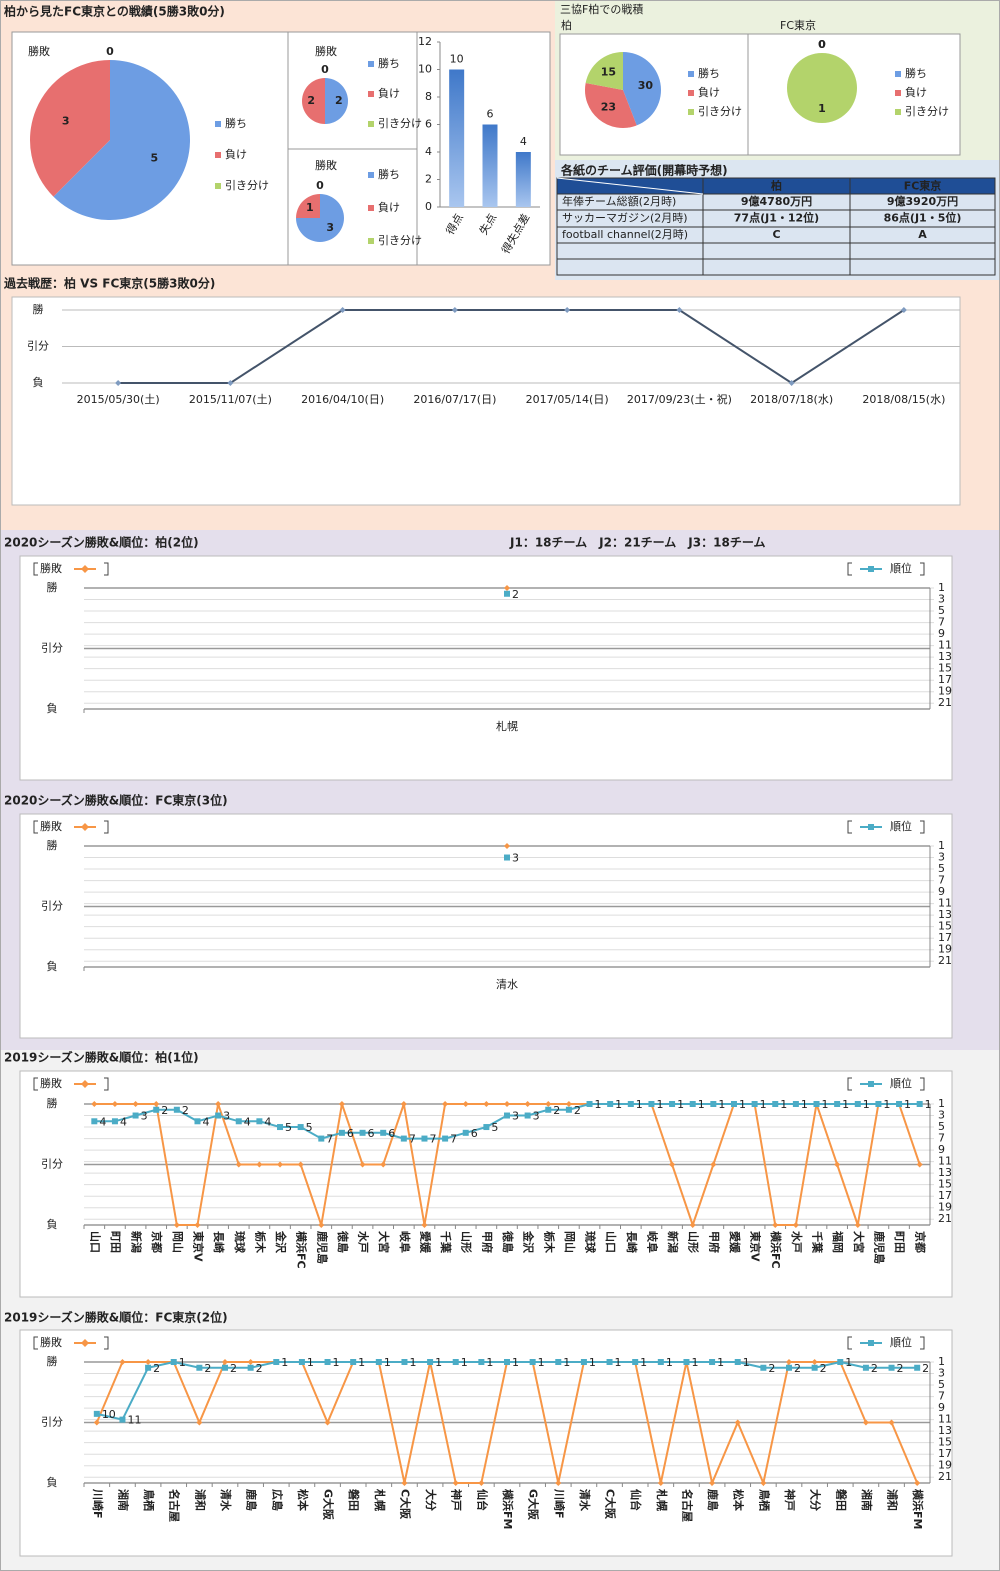 The height and width of the screenshot is (1571, 1000). I want to click on pie-label: 30, so click(646, 85).